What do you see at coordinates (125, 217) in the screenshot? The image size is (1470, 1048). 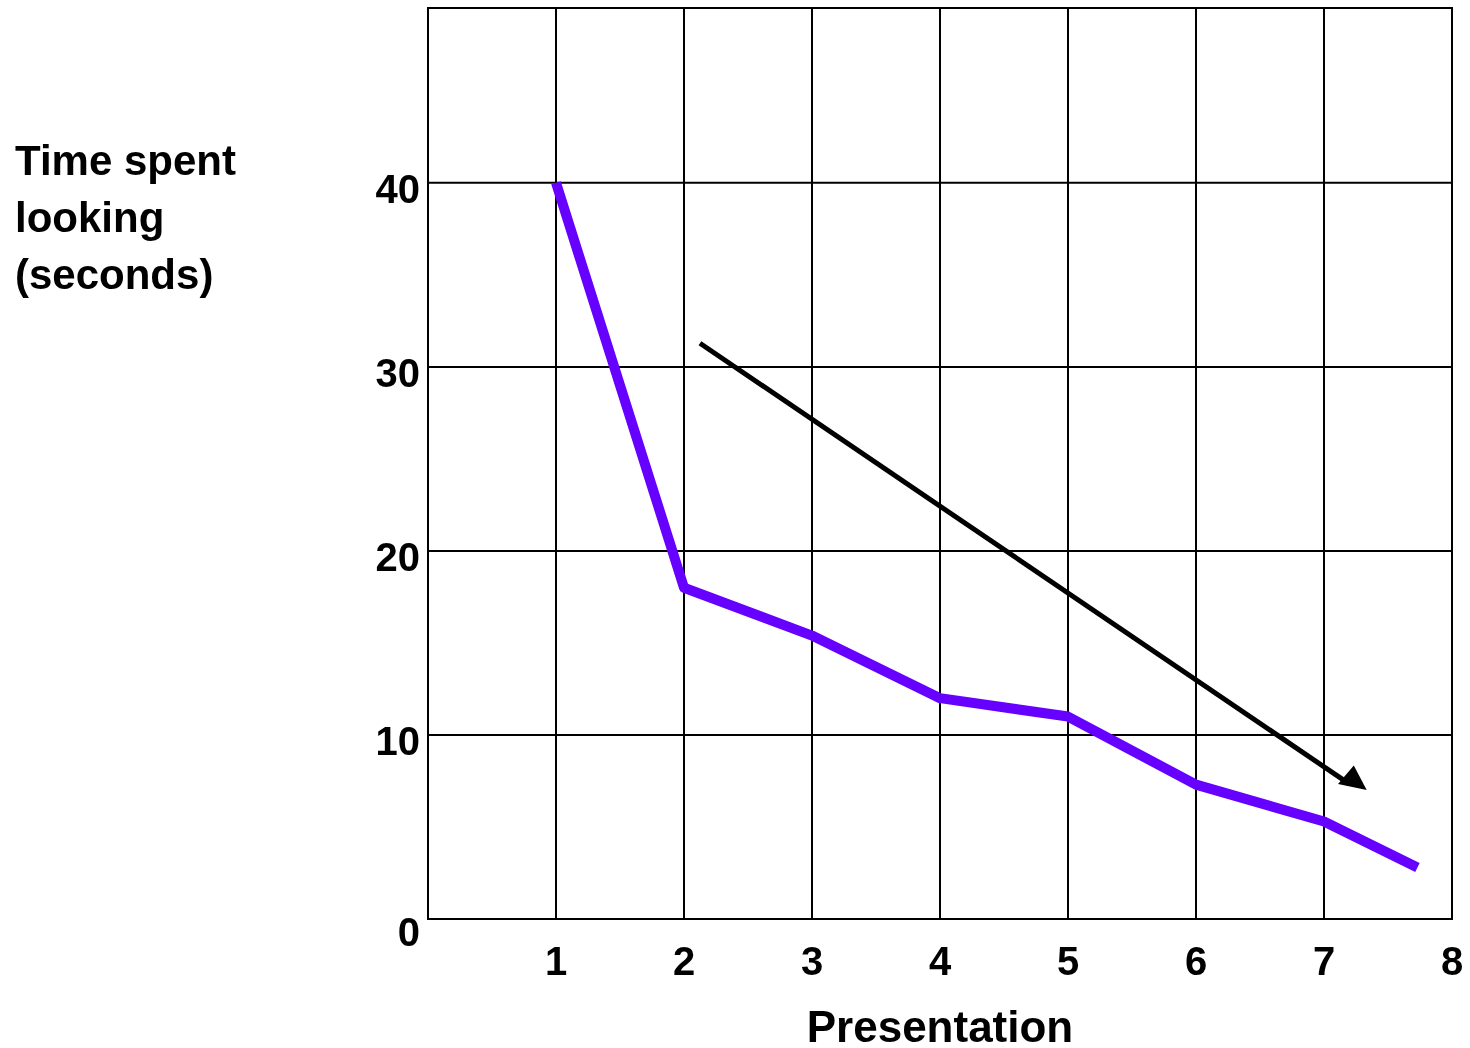 I see `y-axis-title: Time spent looking (seconds)` at bounding box center [125, 217].